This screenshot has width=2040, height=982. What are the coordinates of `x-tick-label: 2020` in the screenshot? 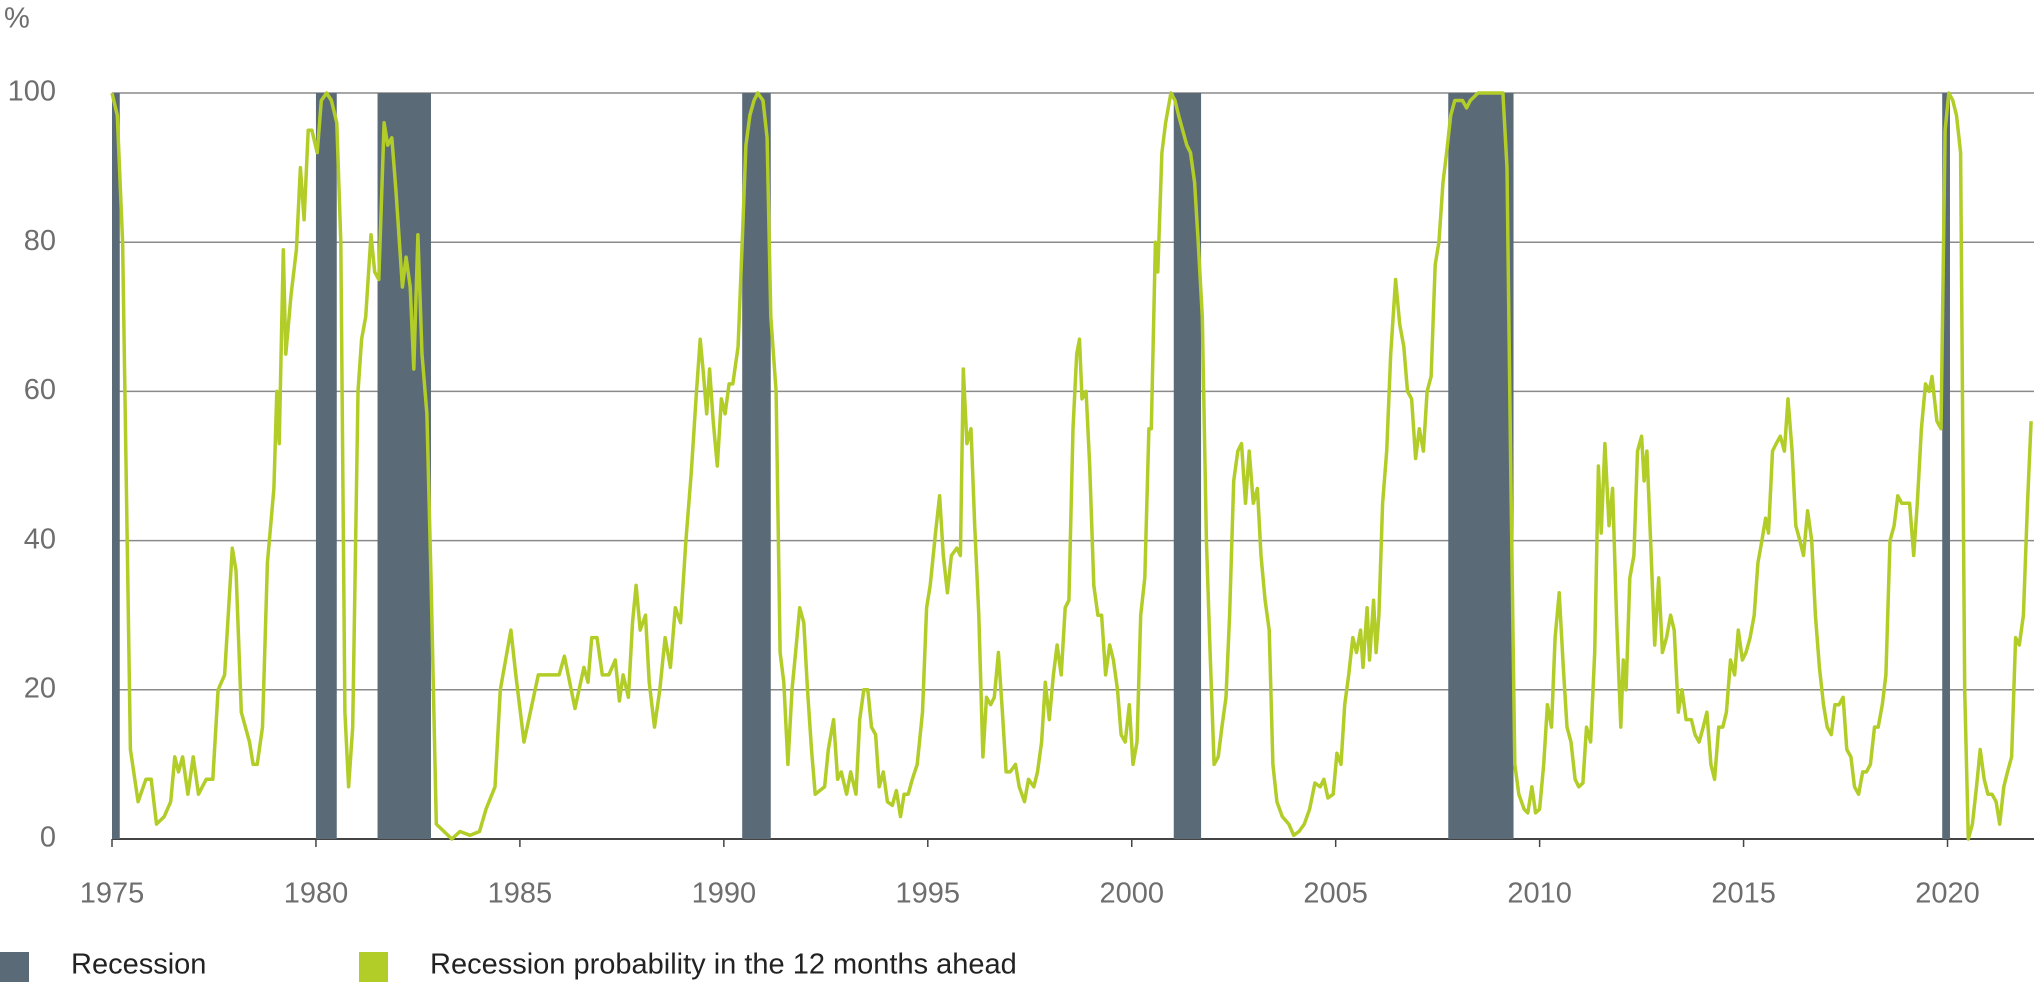 It's located at (1947, 894).